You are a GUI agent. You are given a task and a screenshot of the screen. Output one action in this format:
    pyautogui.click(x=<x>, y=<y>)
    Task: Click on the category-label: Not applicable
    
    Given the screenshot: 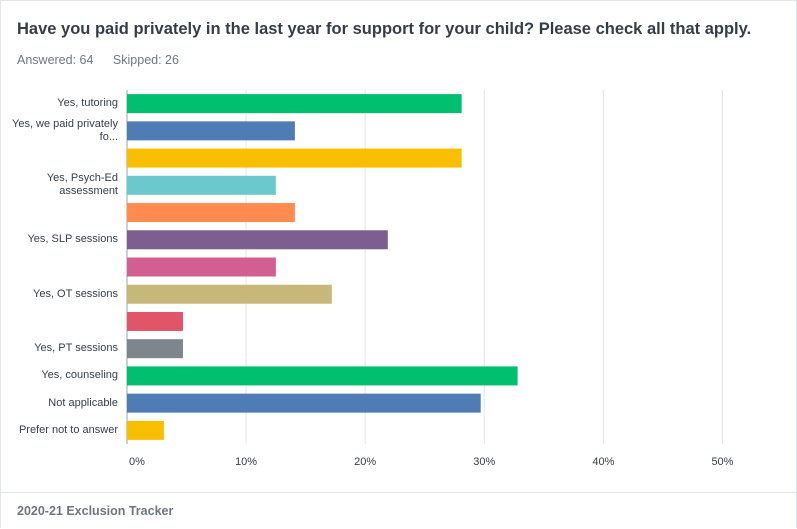 What is the action you would take?
    pyautogui.click(x=83, y=402)
    